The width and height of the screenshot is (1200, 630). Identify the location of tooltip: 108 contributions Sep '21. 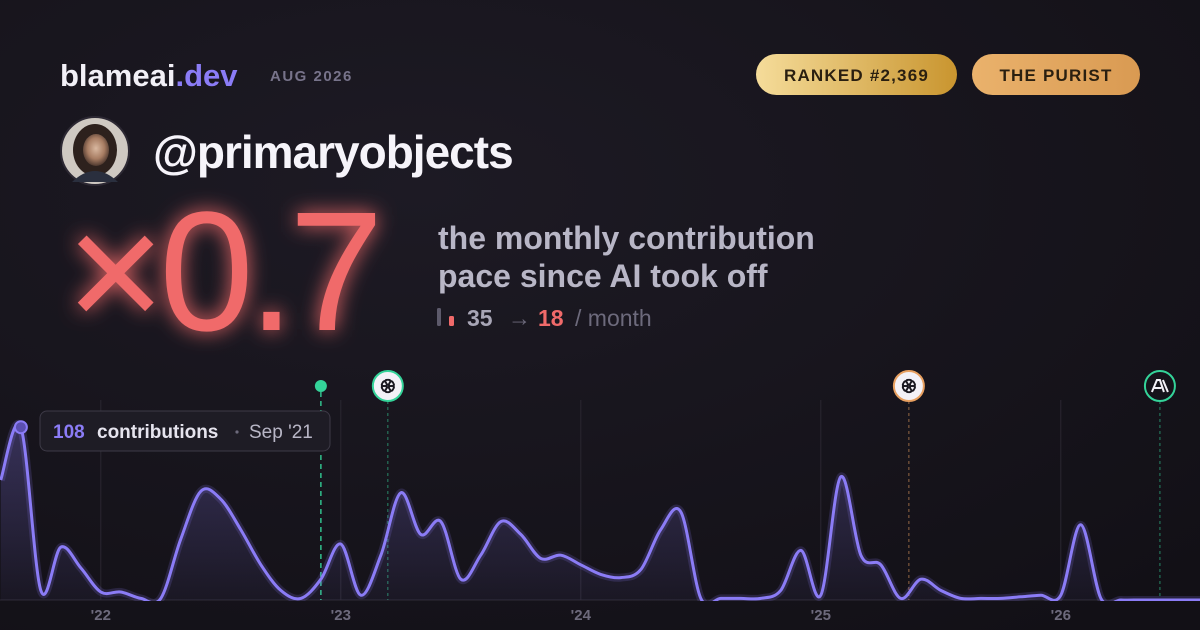
(185, 431).